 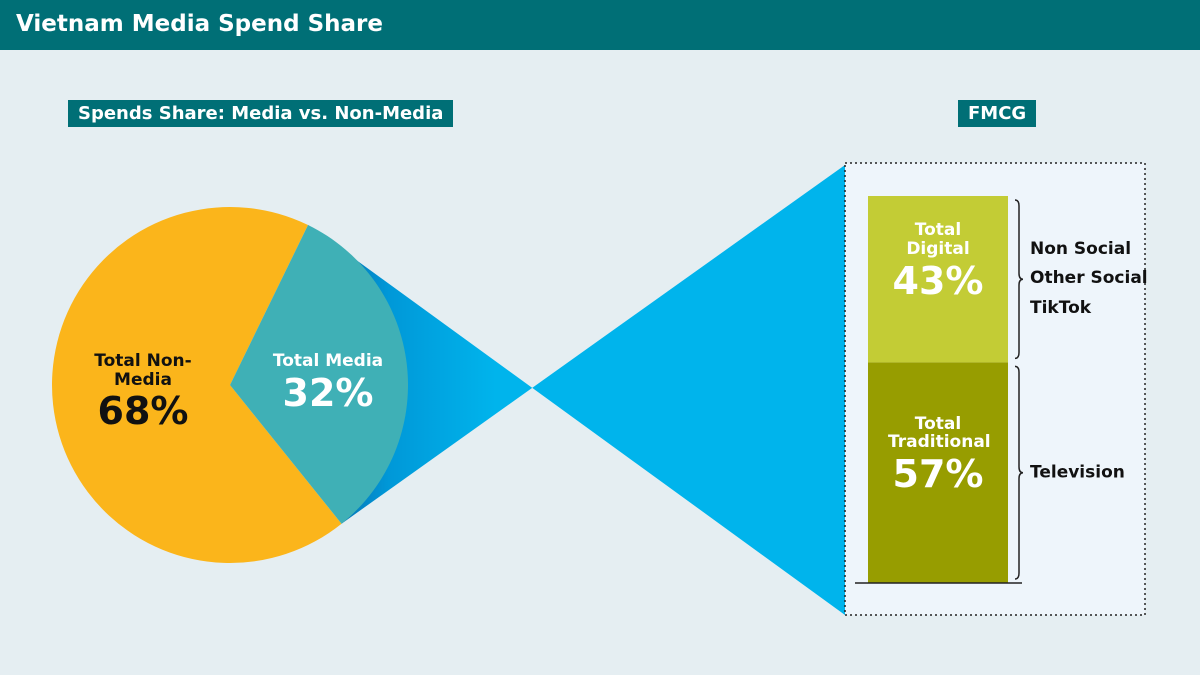 I want to click on segment-value: 43%, so click(x=938, y=280).